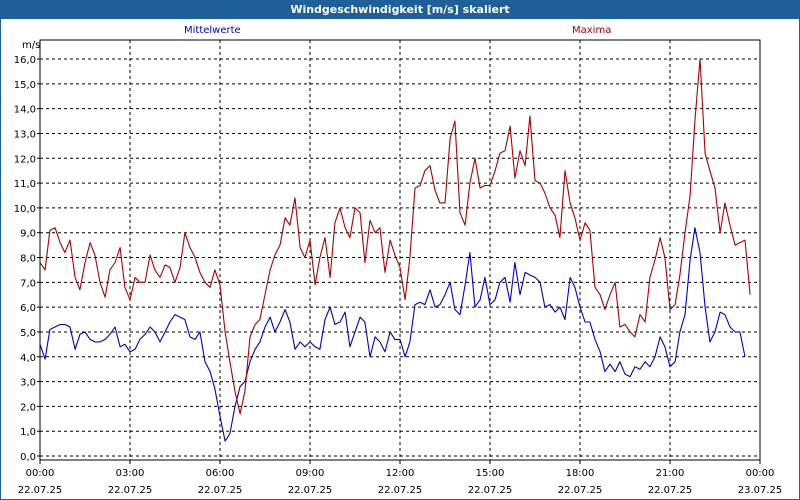 The height and width of the screenshot is (500, 800). What do you see at coordinates (670, 473) in the screenshot?
I see `x-tick-time-label: 21:00` at bounding box center [670, 473].